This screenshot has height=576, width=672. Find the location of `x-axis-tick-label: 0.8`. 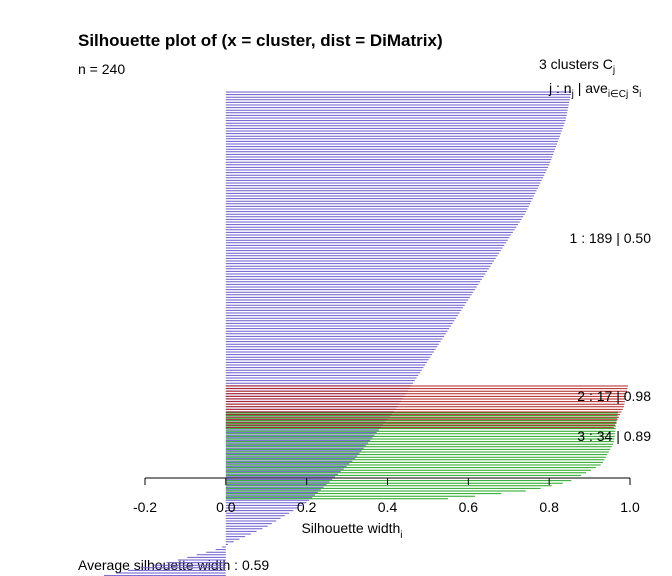

x-axis-tick-label: 0.8 is located at coordinates (549, 507).